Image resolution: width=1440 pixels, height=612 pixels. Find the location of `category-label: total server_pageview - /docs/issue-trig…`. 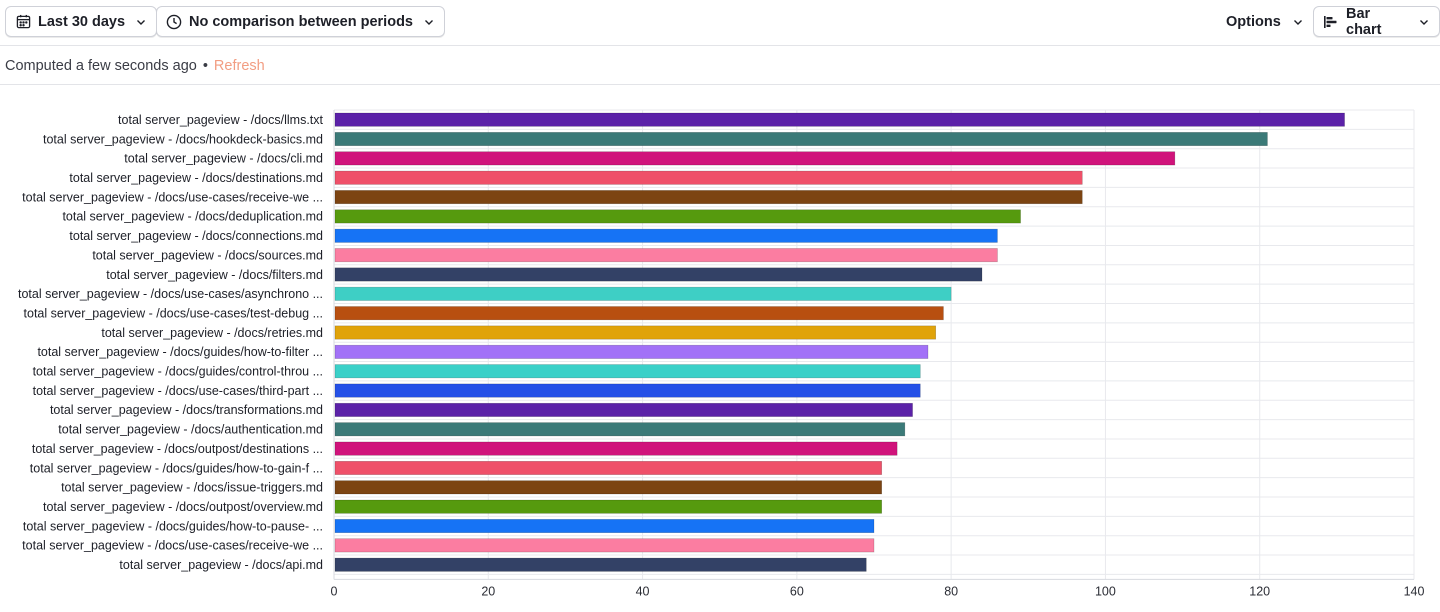

category-label: total server_pageview - /docs/issue-trig… is located at coordinates (192, 488).